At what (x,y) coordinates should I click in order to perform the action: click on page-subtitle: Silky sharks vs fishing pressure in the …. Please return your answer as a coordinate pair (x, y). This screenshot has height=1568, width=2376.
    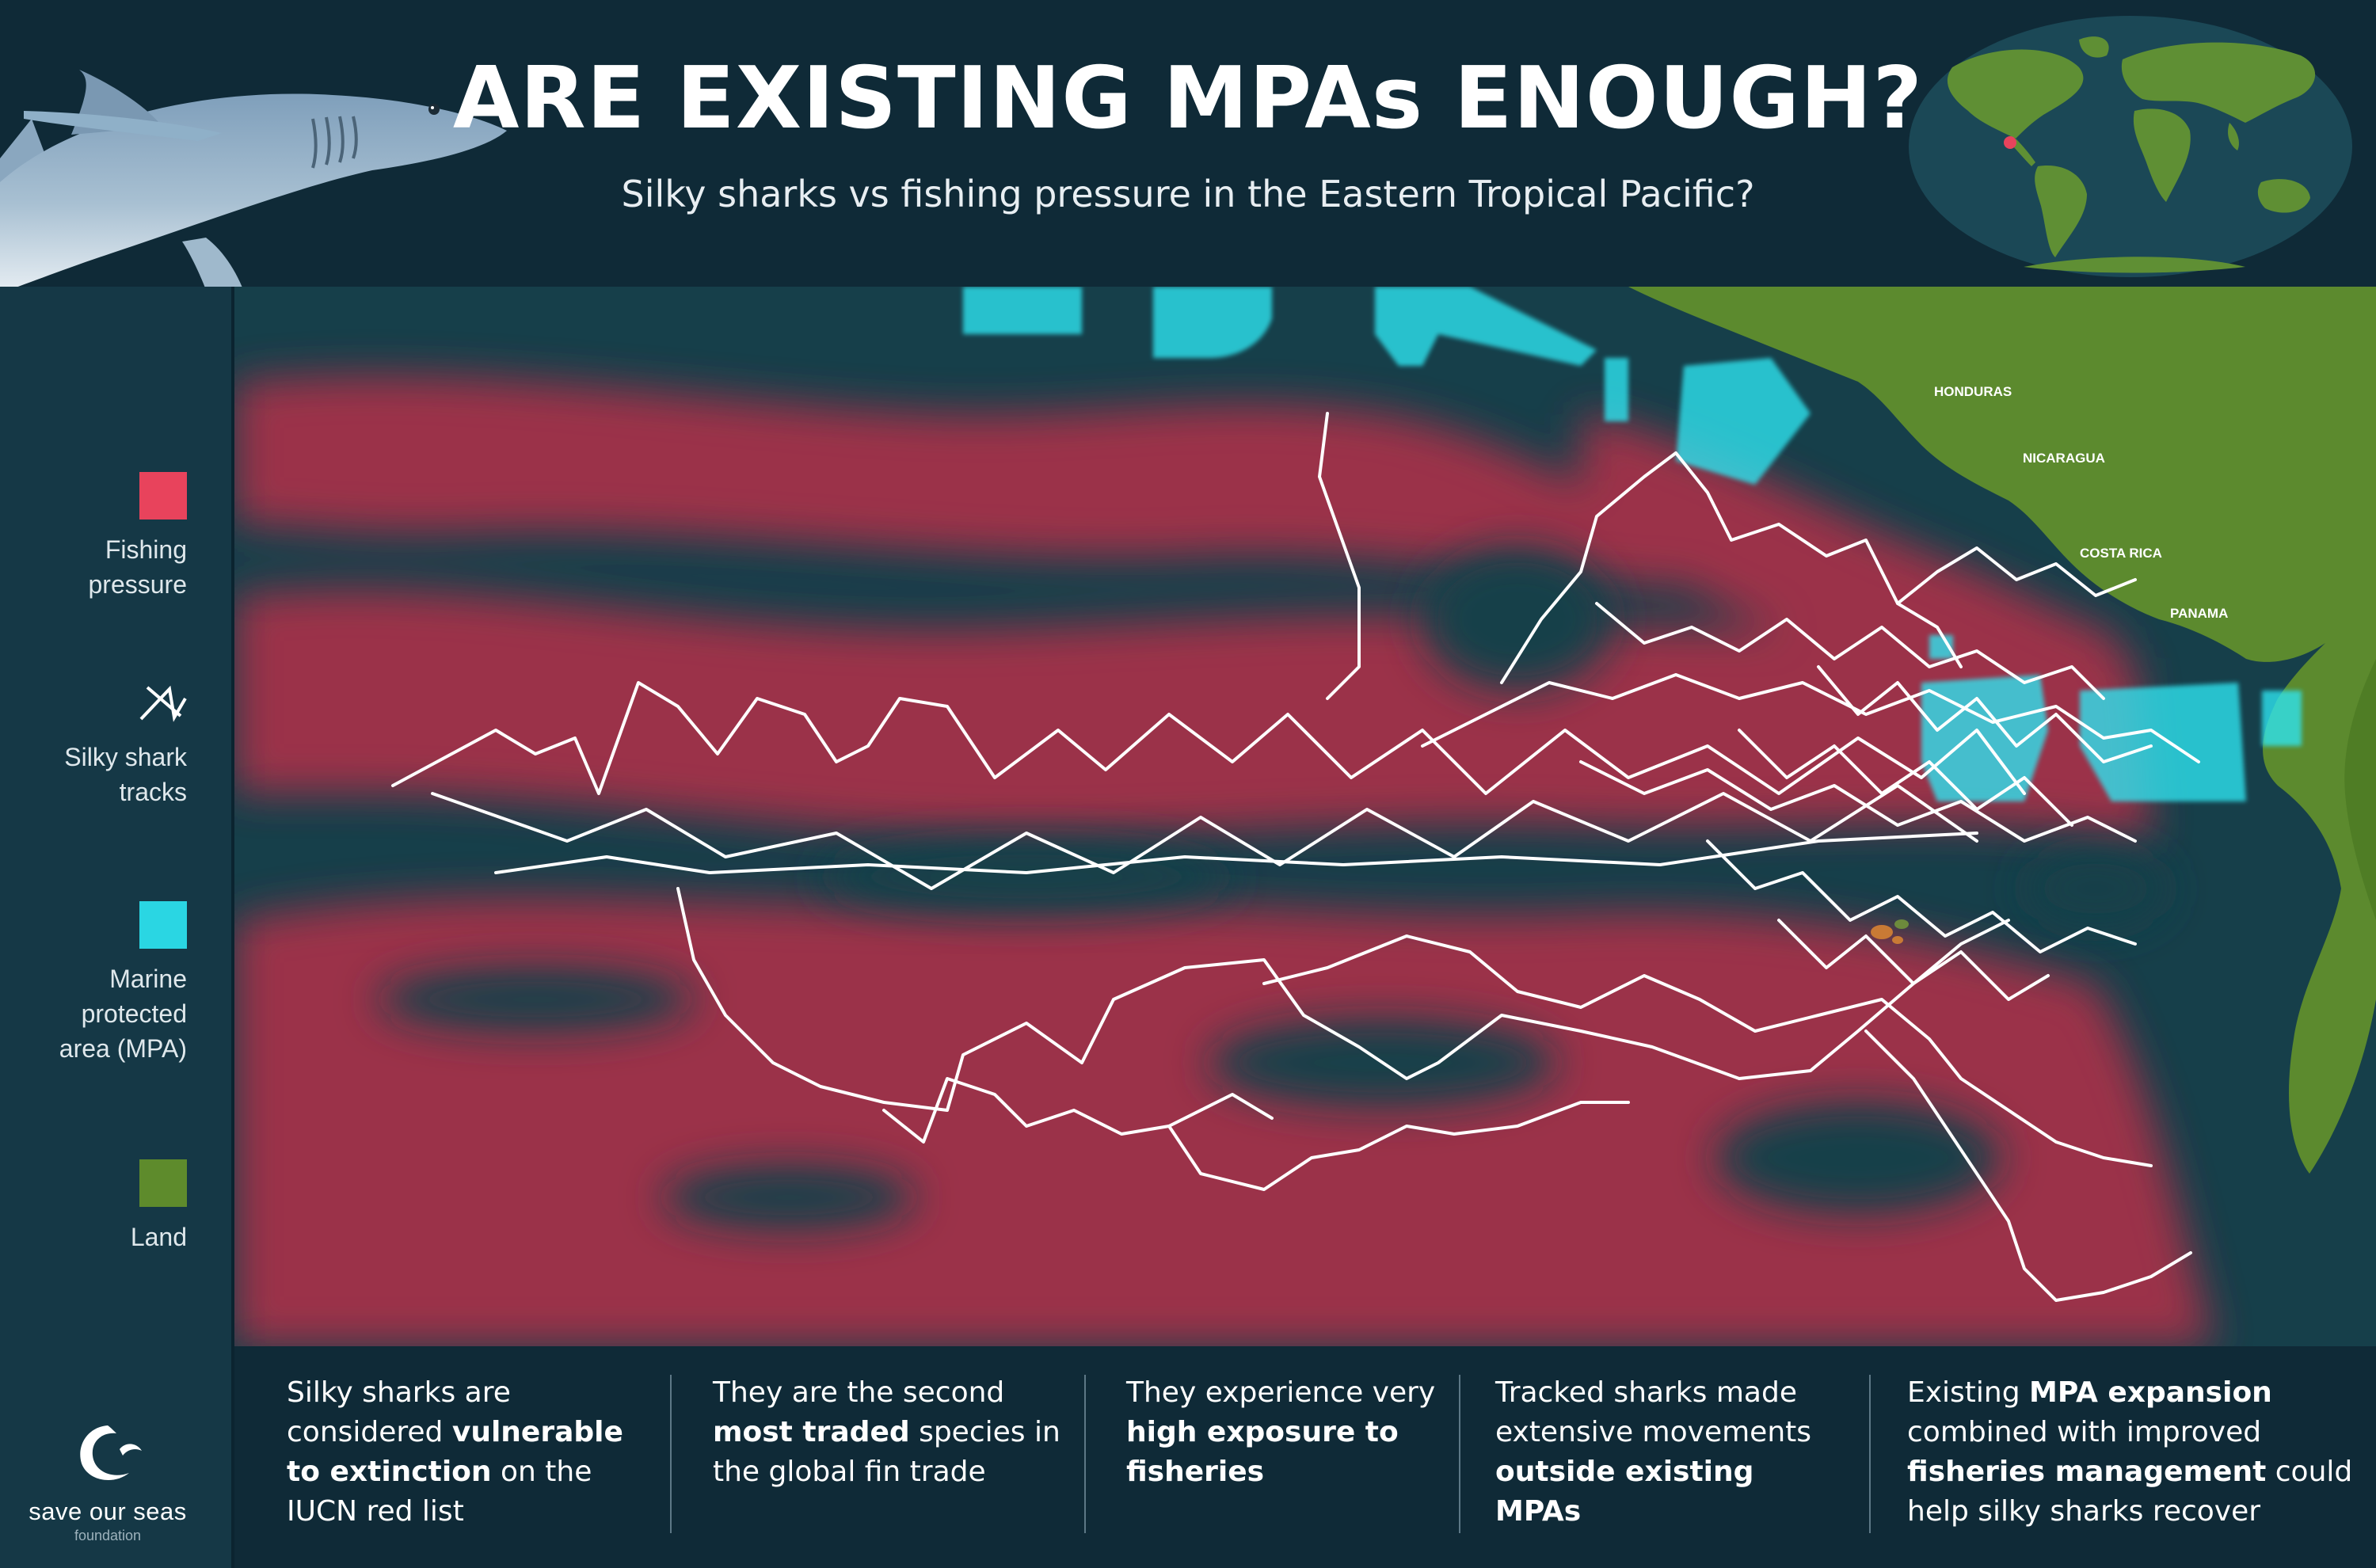
    Looking at the image, I should click on (1188, 194).